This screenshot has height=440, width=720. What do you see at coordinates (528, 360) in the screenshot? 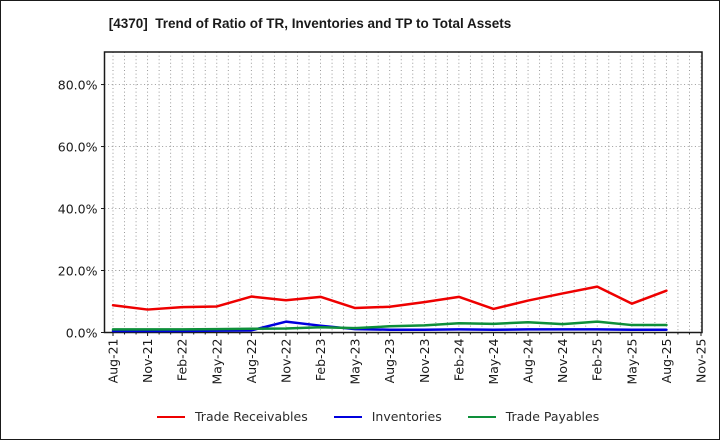
I see `x-tick-label: Aug-24` at bounding box center [528, 360].